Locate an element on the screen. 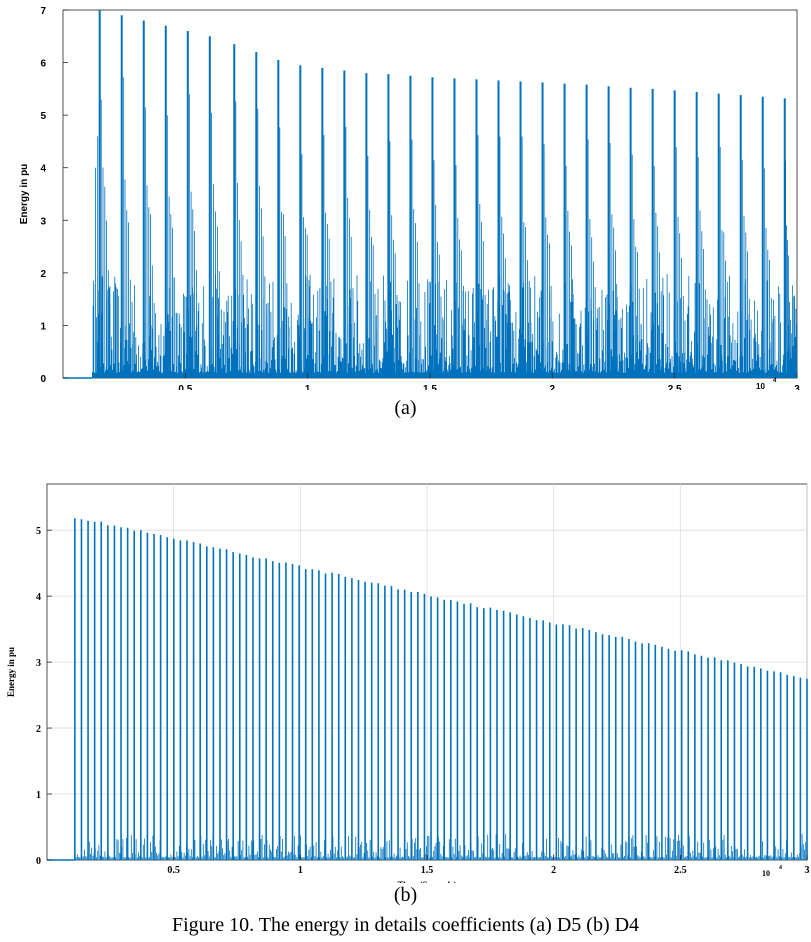 The width and height of the screenshot is (811, 942). chart-0-xtick-label: 1 is located at coordinates (308, 387).